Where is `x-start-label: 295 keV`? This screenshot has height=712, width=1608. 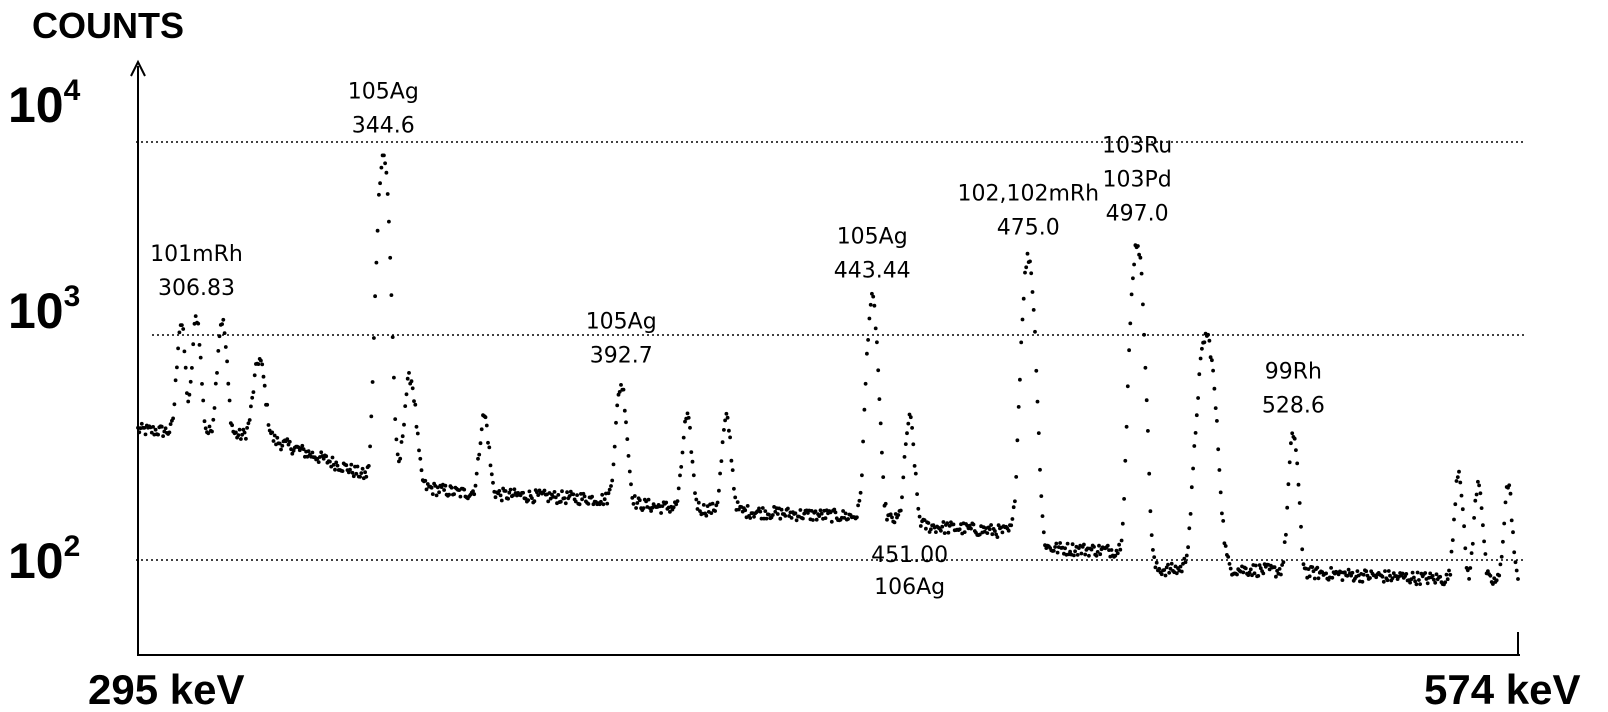 x-start-label: 295 keV is located at coordinates (166, 689).